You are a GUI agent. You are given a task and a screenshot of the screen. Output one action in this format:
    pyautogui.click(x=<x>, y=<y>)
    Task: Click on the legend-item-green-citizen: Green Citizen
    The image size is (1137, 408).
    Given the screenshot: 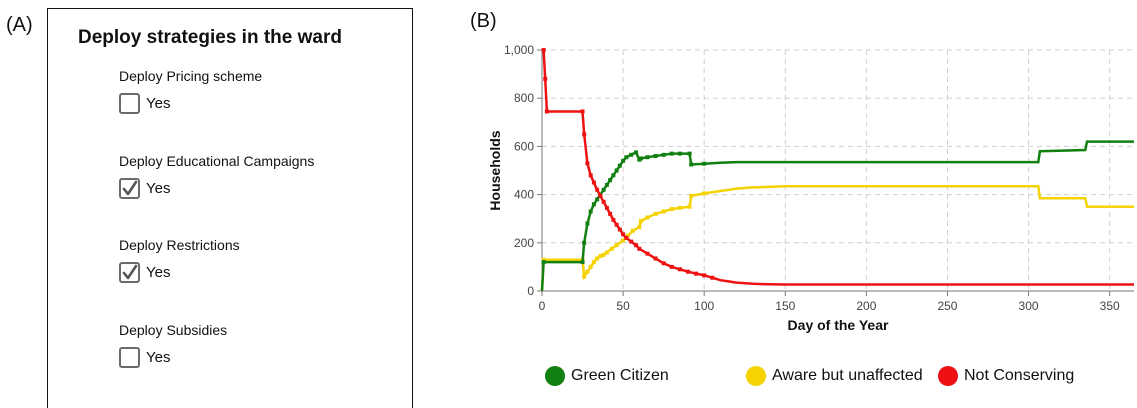 What is the action you would take?
    pyautogui.click(x=607, y=376)
    